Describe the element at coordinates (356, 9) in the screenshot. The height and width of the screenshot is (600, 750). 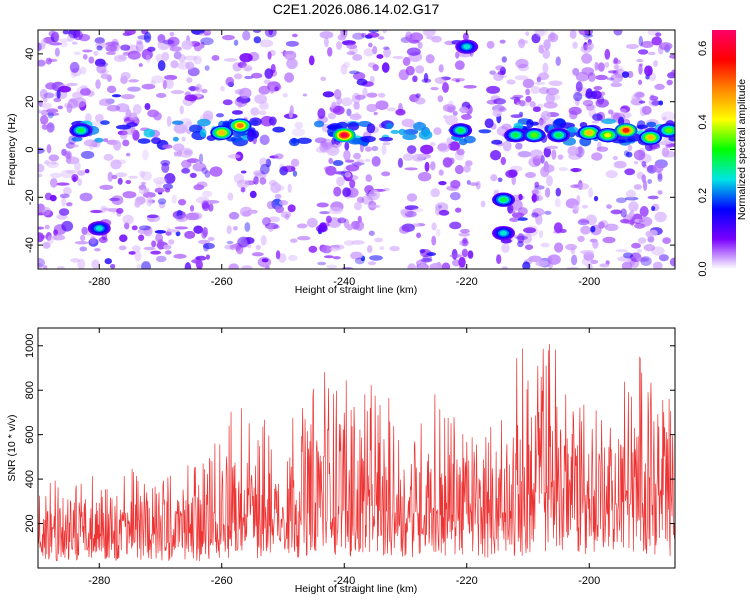
I see `figure-title: C2E1.2026.086.14.02.G17` at that location.